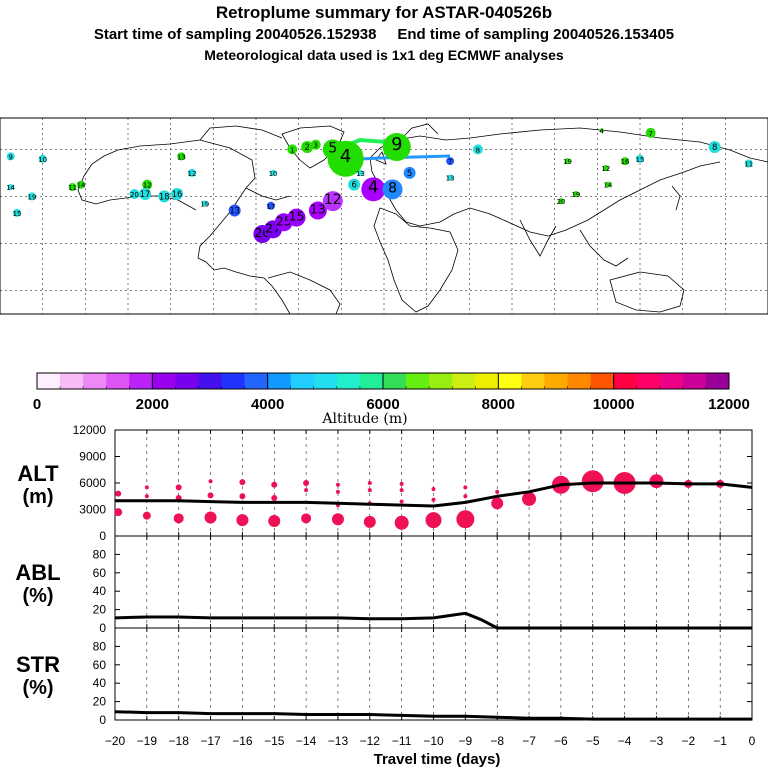  Describe the element at coordinates (729, 404) in the screenshot. I see `colorbar-tick-label: 12000` at that location.